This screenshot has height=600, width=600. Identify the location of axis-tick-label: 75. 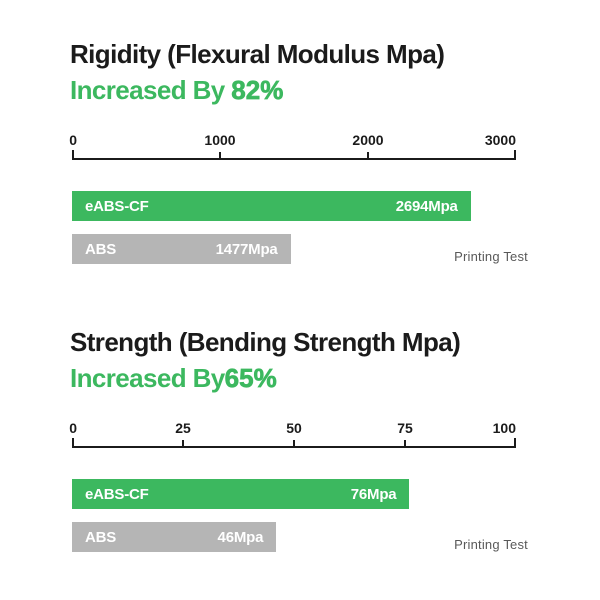
(405, 428).